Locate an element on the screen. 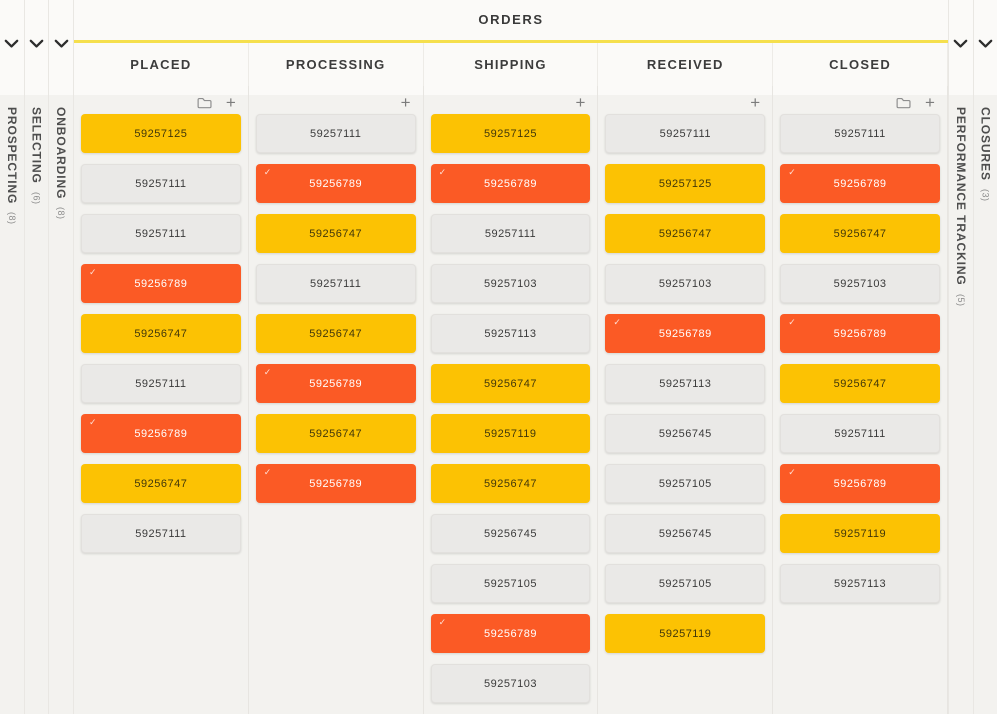 Image resolution: width=997 pixels, height=714 pixels. plus-icon: + is located at coordinates (930, 102).